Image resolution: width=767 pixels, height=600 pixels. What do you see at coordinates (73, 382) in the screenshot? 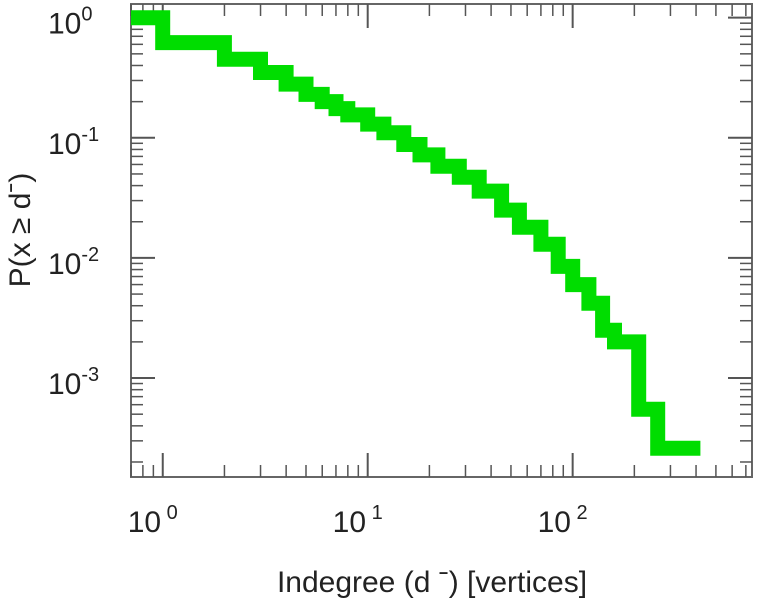
I see `y-tick-label: 10⁻³` at bounding box center [73, 382].